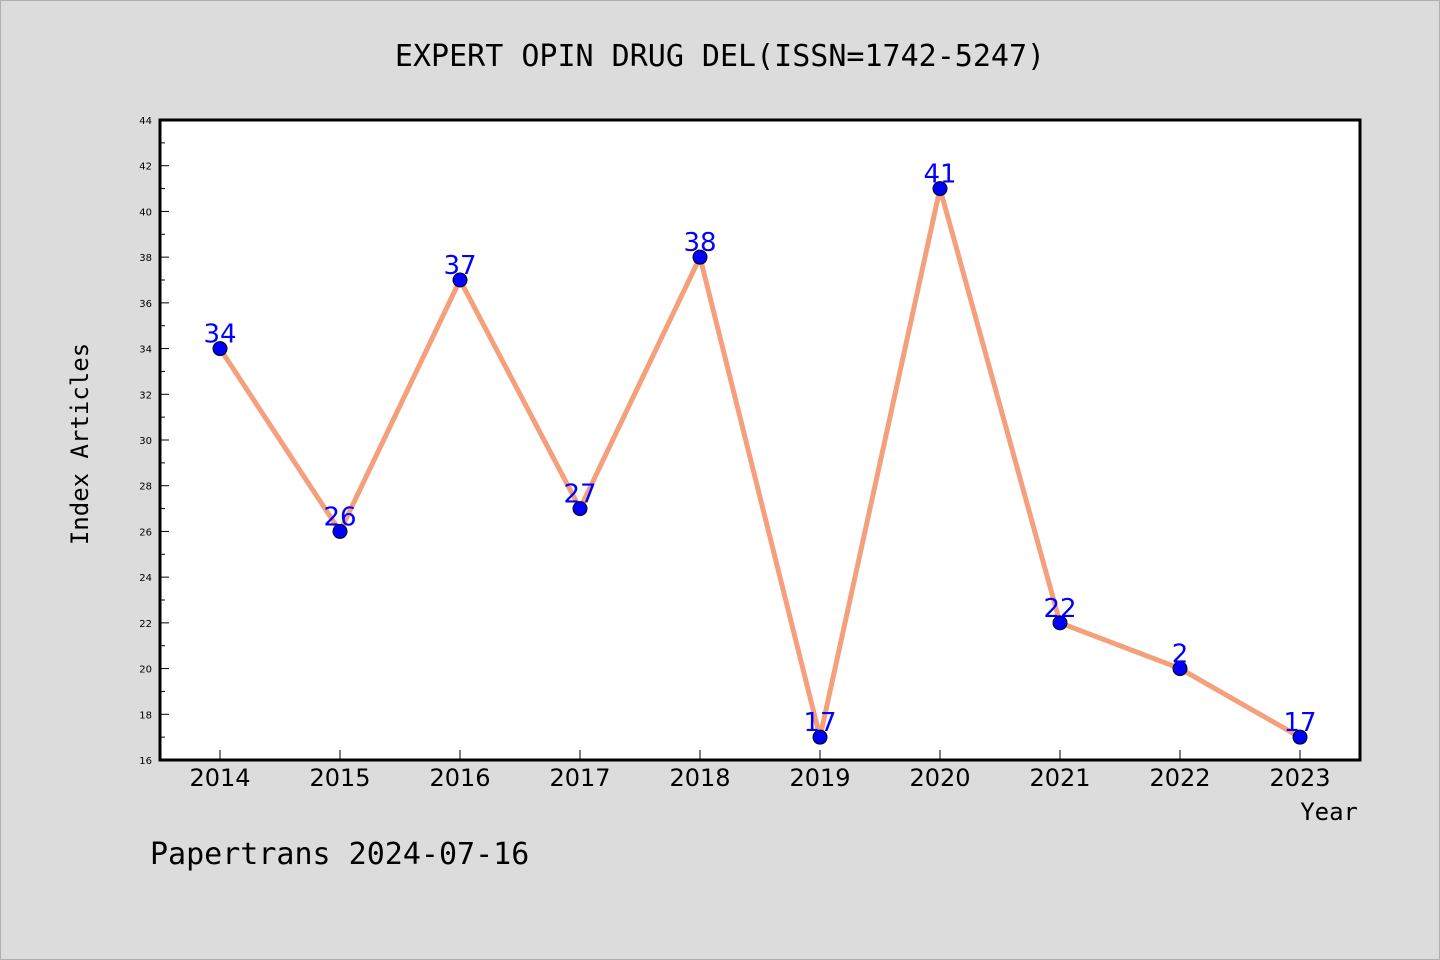 This screenshot has height=960, width=1440. Describe the element at coordinates (145, 212) in the screenshot. I see `y-tick-label: 40` at that location.